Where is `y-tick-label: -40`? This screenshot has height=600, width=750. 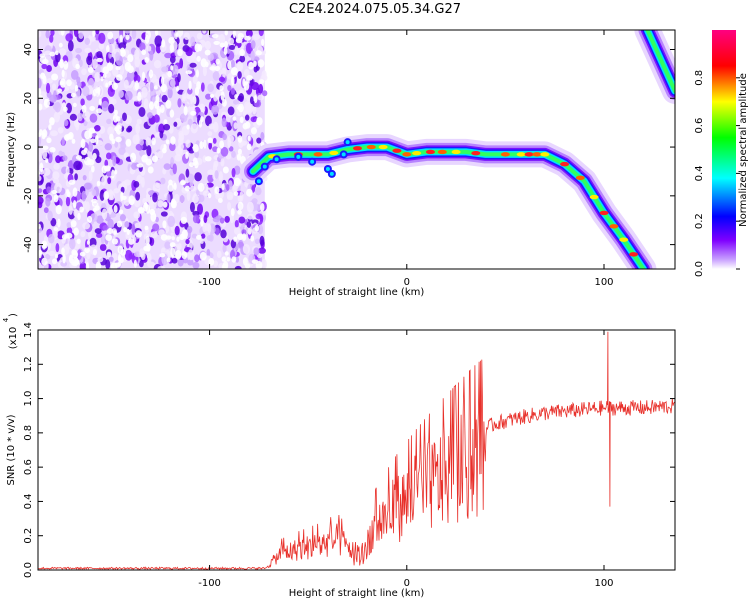
y-tick-label: -40 is located at coordinates (28, 244).